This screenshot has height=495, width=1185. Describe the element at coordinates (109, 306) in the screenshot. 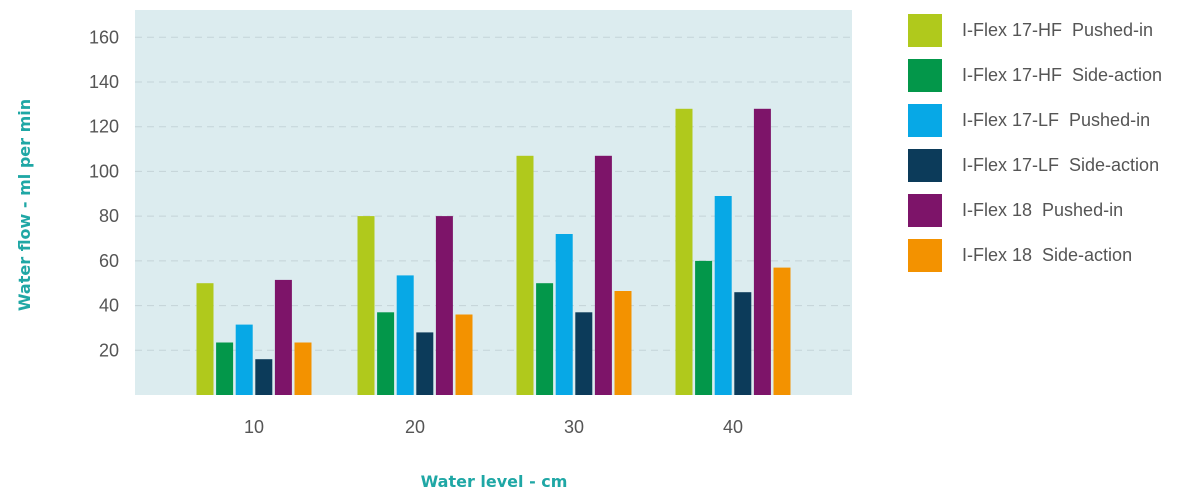

I see `y-tick-label: 40` at that location.